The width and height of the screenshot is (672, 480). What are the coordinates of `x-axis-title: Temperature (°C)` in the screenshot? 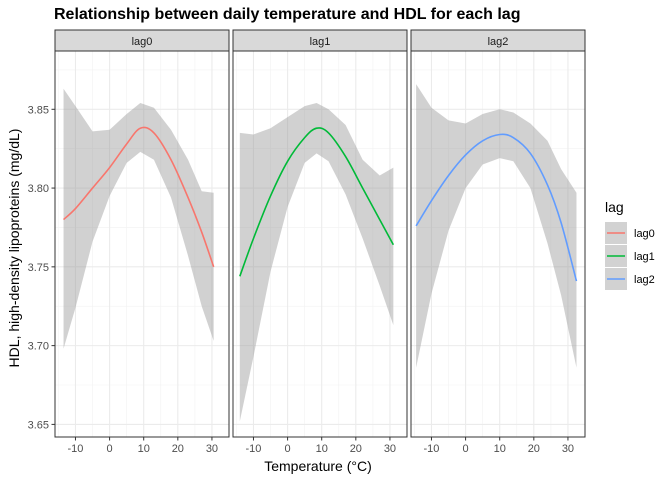 It's located at (318, 466).